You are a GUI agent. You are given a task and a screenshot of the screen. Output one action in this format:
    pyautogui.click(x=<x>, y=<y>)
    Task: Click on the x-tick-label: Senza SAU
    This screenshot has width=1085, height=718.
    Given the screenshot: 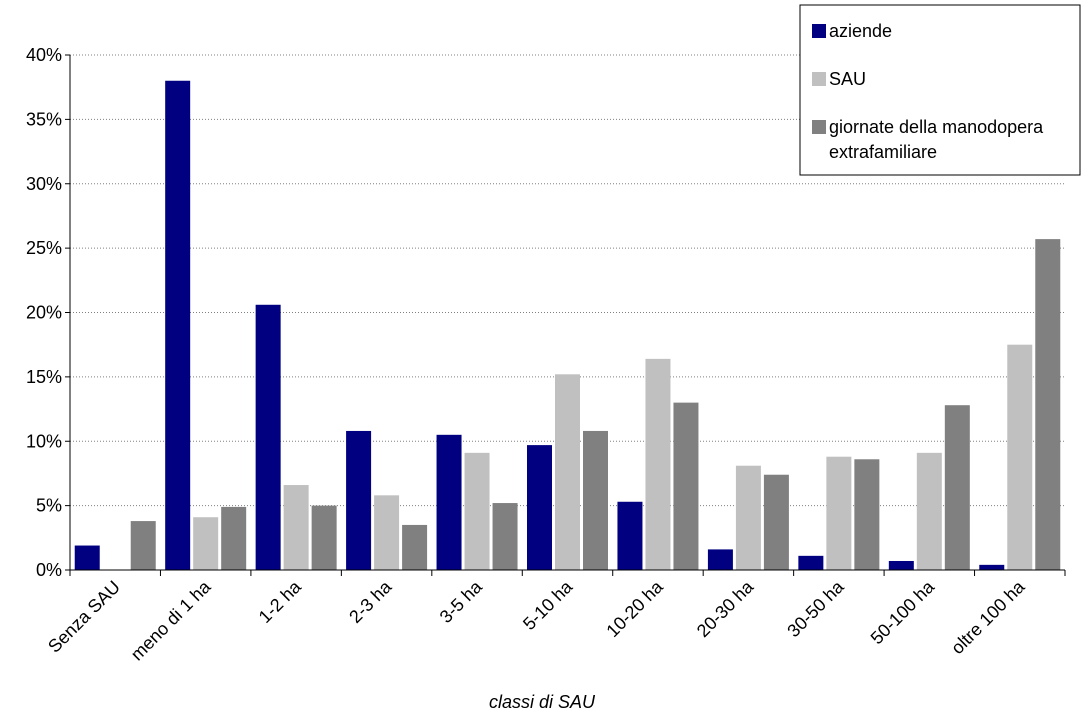 What is the action you would take?
    pyautogui.click(x=84, y=617)
    